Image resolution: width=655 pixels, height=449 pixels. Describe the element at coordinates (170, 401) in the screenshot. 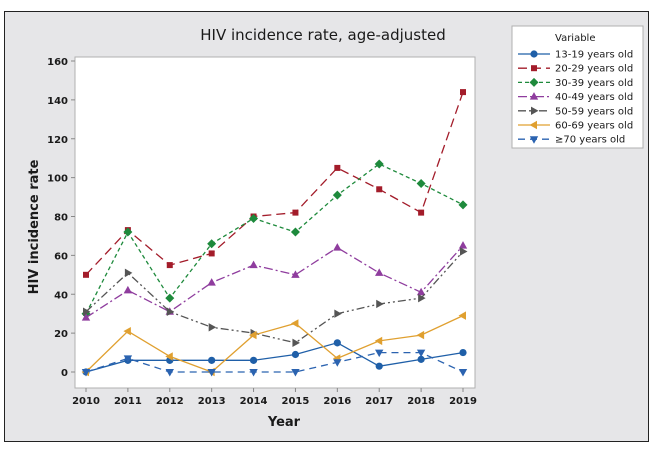

I see `x-tick-label: 2012` at that location.